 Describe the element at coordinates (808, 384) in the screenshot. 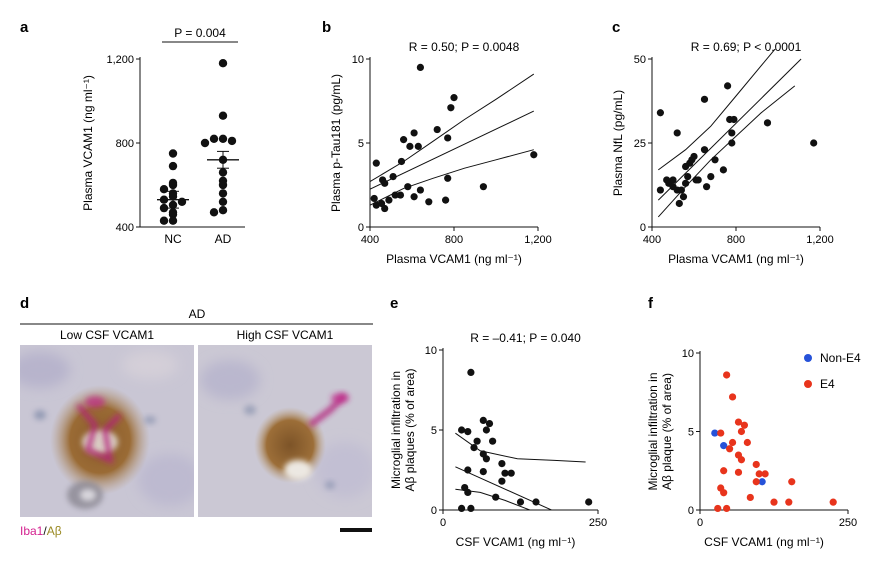

I see `legend-marker` at that location.